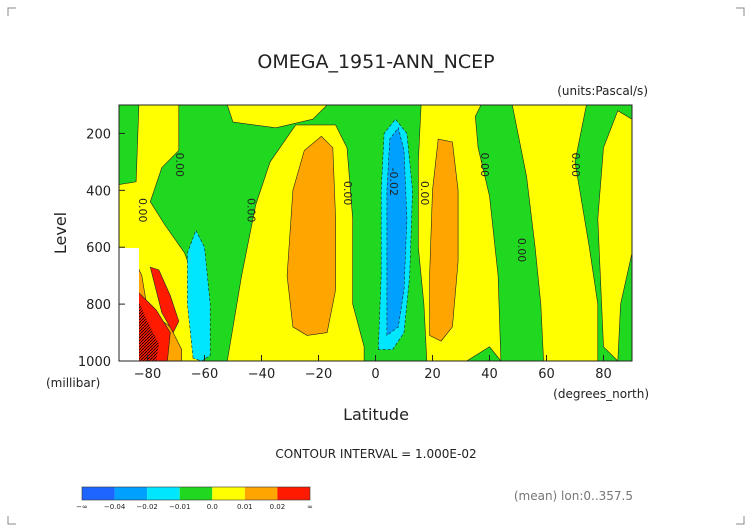 The image size is (752, 532). I want to click on chart-title: OMEGA_1951-ANN_NCEP, so click(375, 62).